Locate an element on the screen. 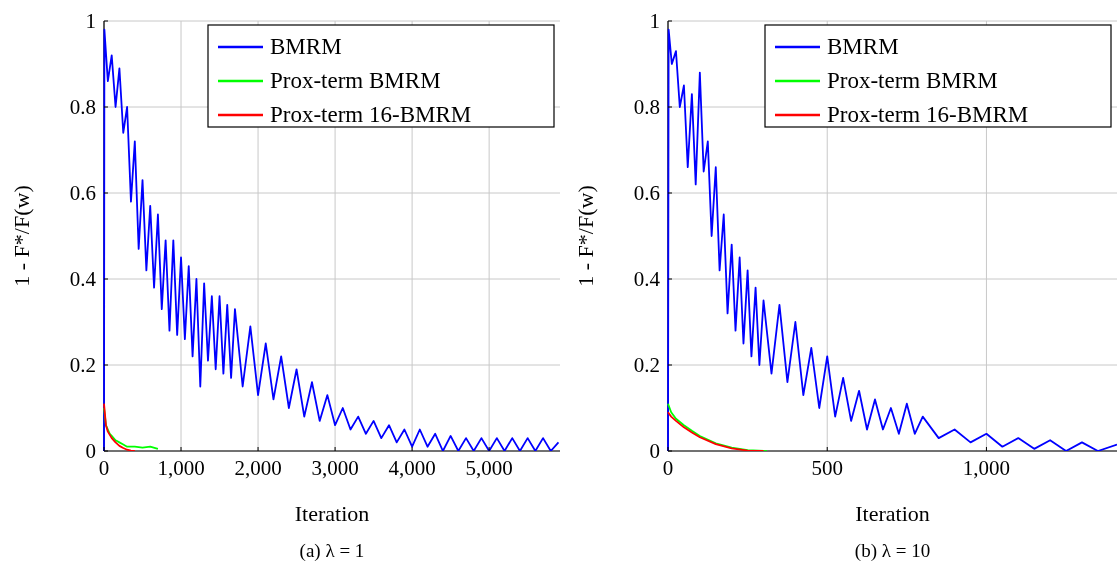 This screenshot has height=571, width=1120. x-tick-label: 4,000 is located at coordinates (412, 468).